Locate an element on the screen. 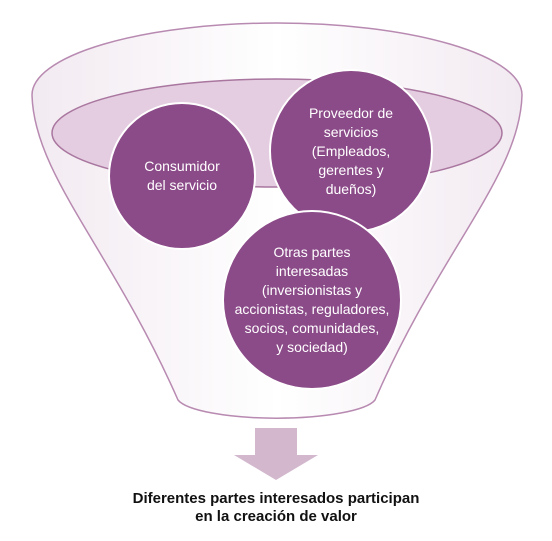 The image size is (552, 541). consumer-label: Consumidor del servicio is located at coordinates (182, 175).